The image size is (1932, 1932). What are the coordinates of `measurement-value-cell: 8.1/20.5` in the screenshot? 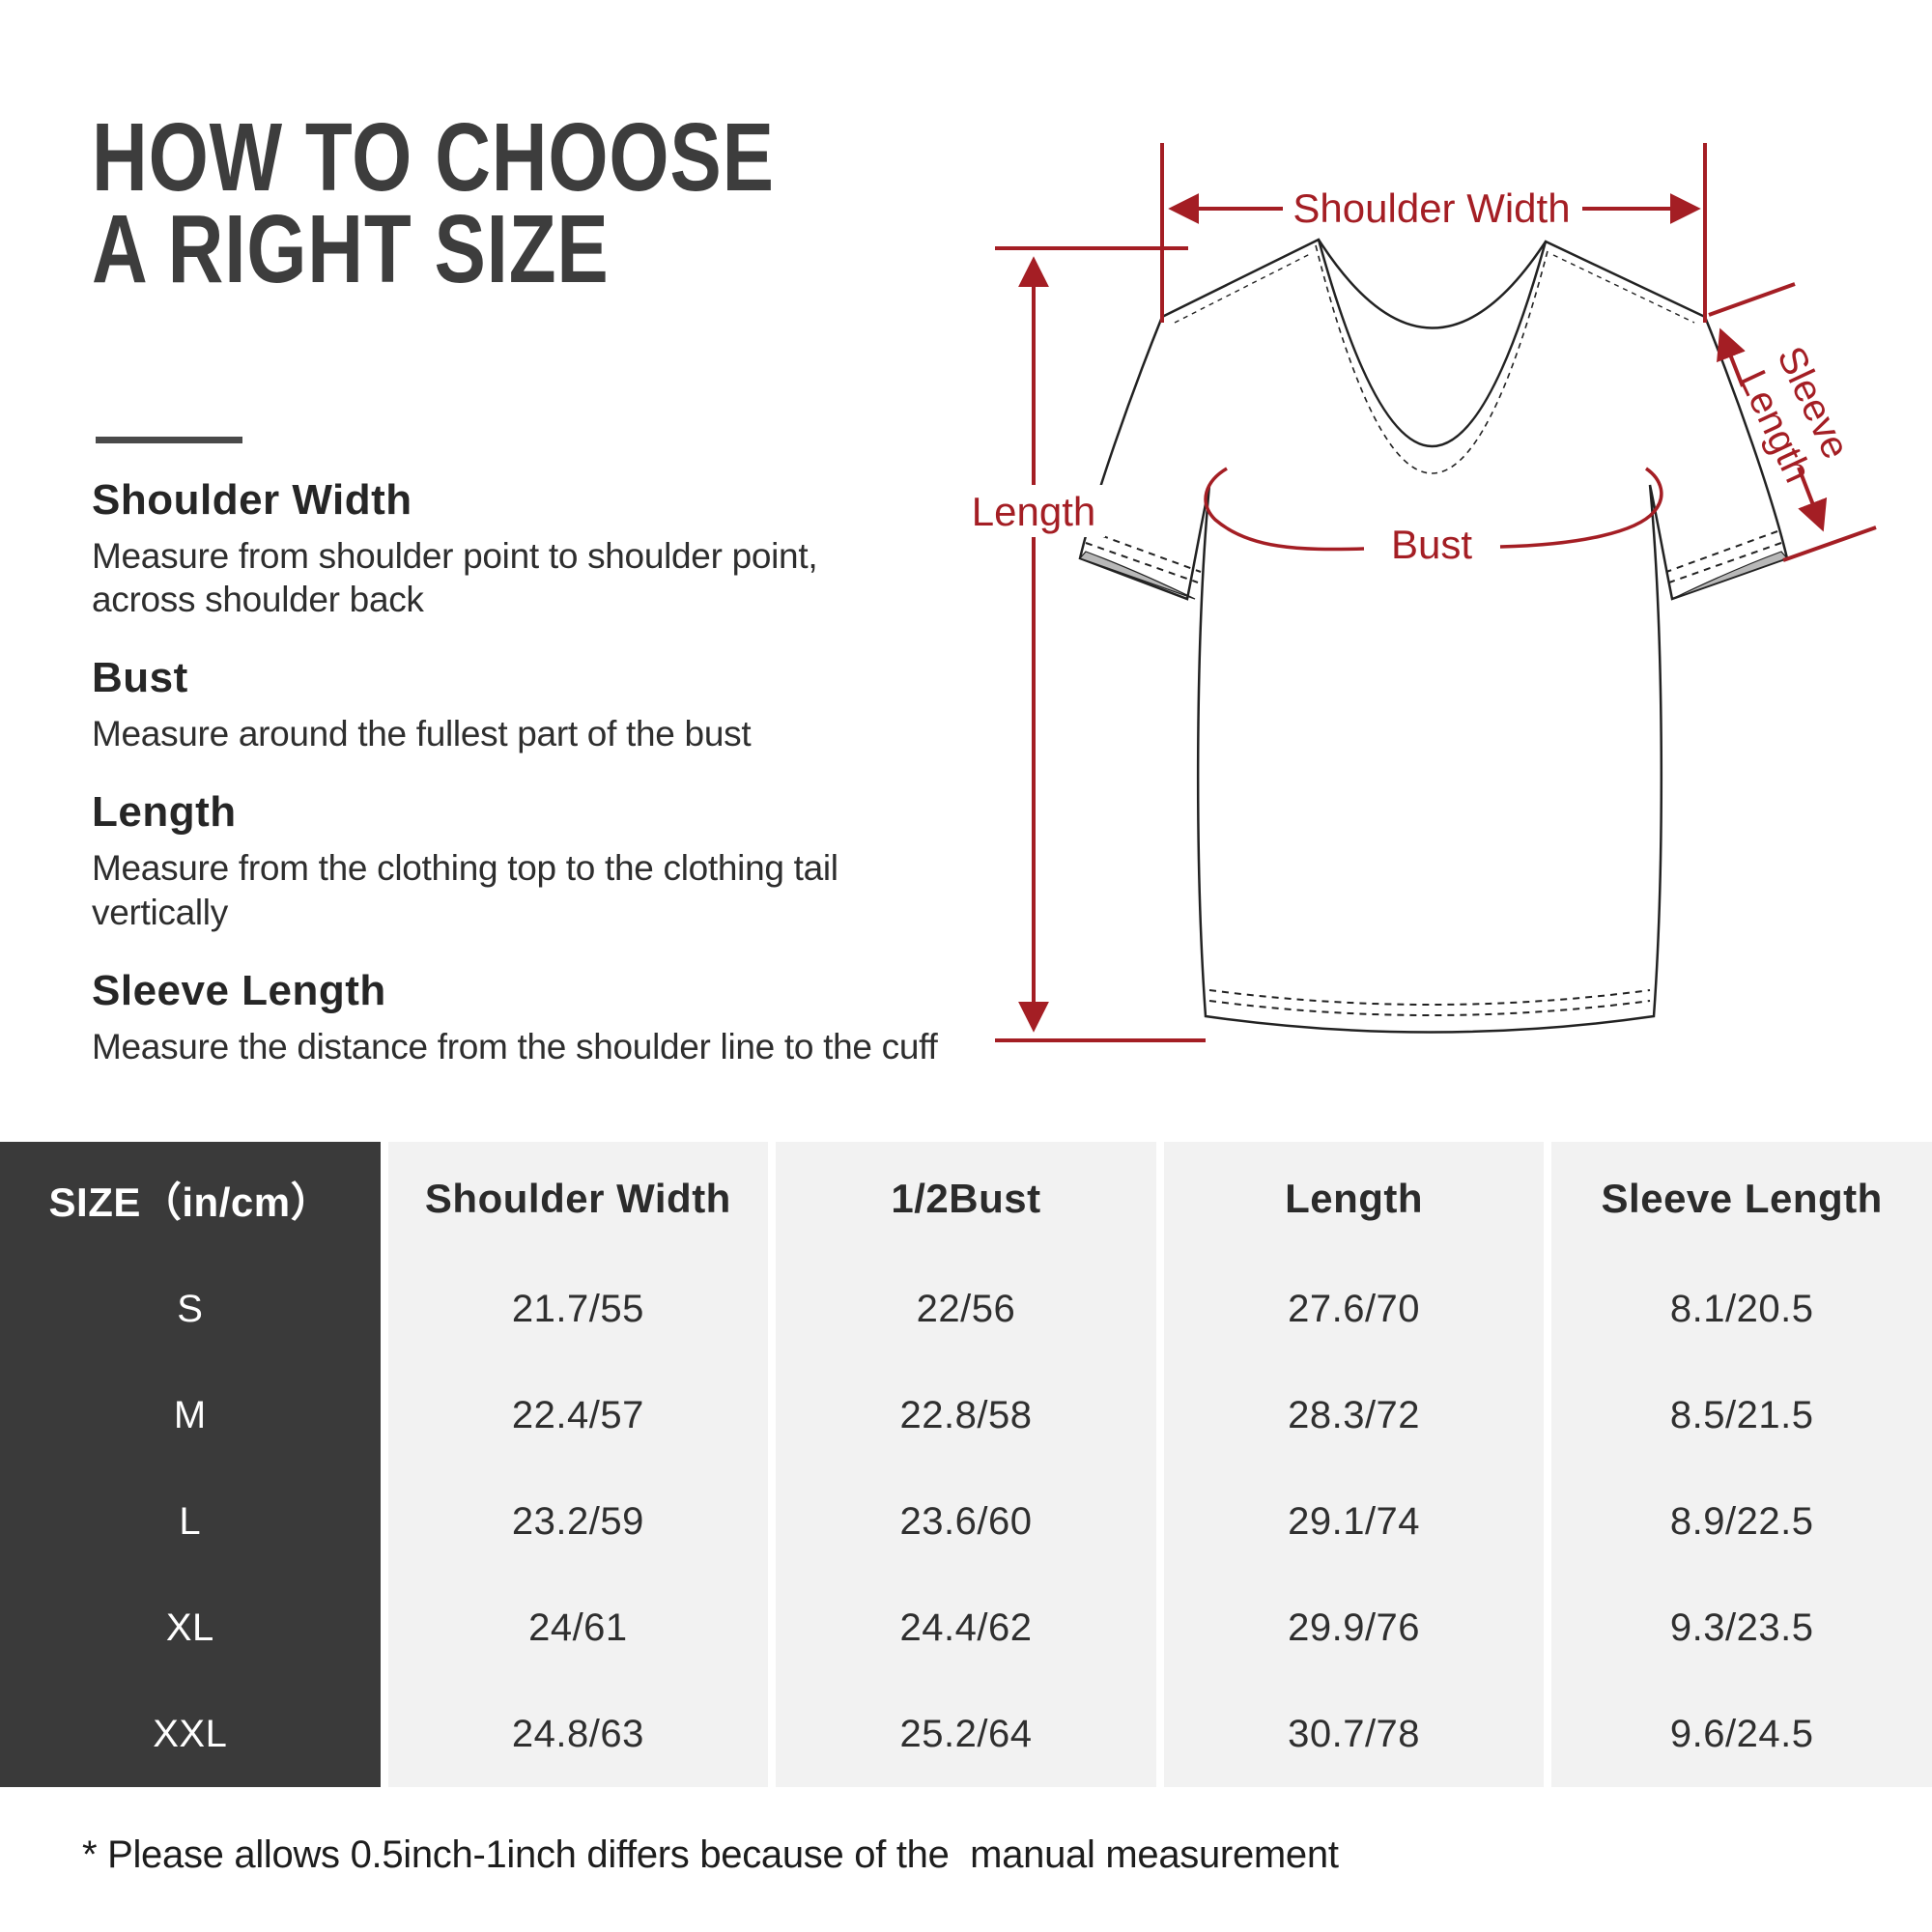 It's located at (1741, 1308).